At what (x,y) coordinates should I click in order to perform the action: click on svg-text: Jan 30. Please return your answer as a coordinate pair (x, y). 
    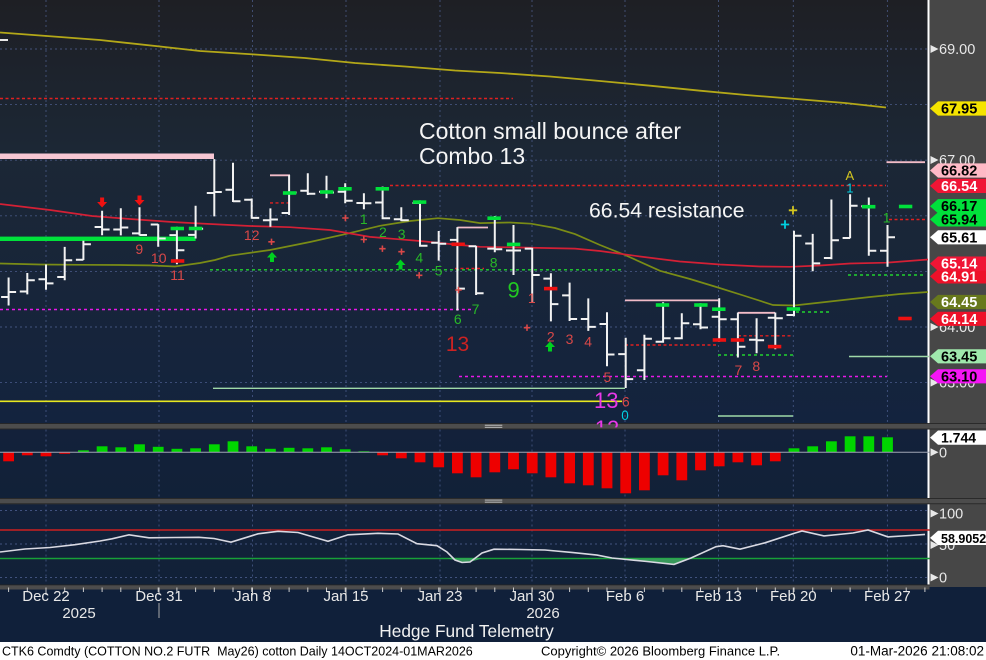
    Looking at the image, I should click on (531, 596).